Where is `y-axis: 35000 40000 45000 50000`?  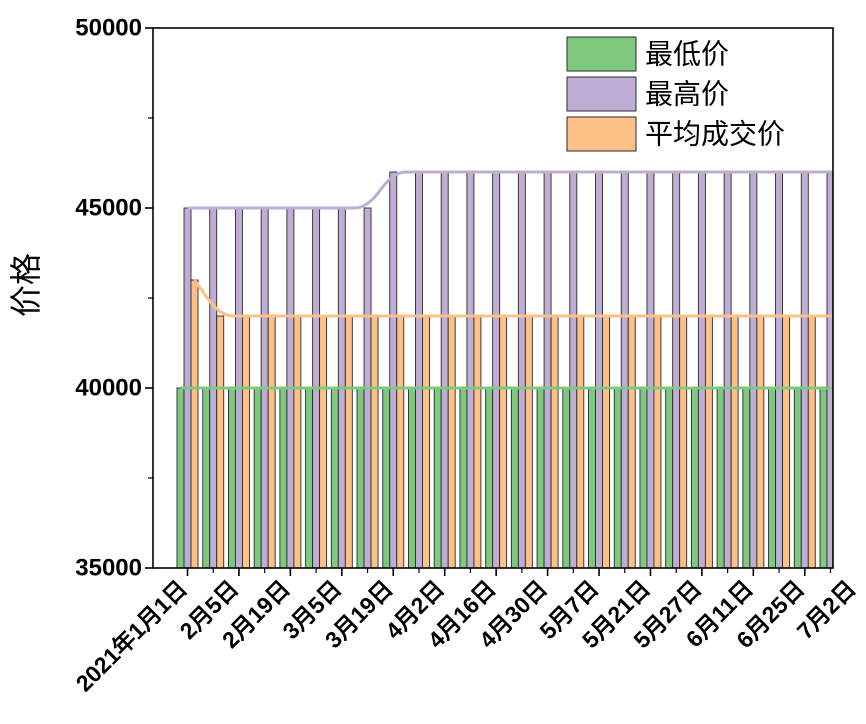
y-axis: 35000 40000 45000 50000 is located at coordinates (114, 298).